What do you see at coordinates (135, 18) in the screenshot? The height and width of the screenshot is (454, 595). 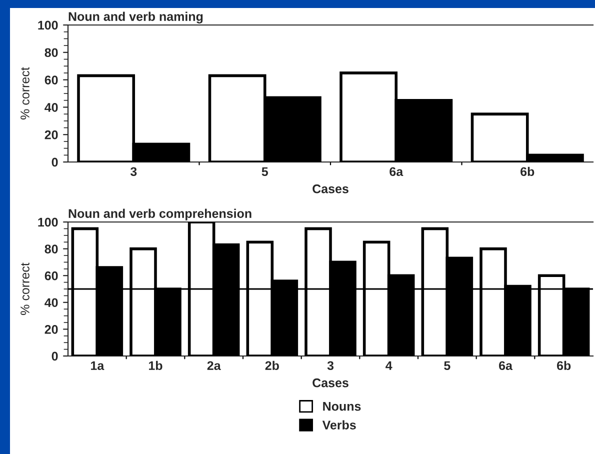 I see `chart-title: Noun and verb naming` at bounding box center [135, 18].